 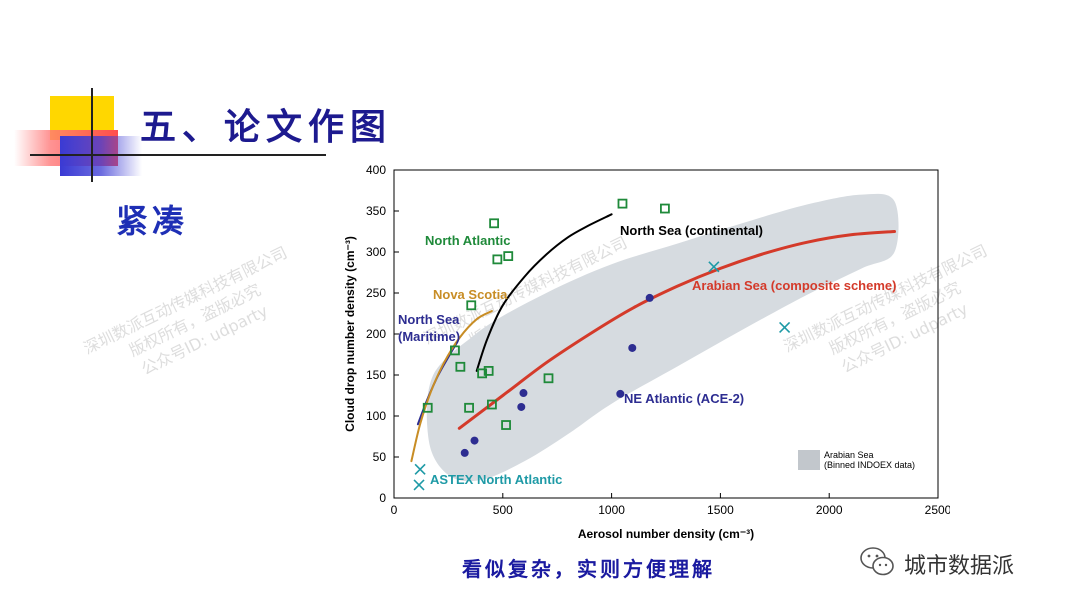 What do you see at coordinates (178, 155) in the screenshot?
I see `deco-horizontal-line` at bounding box center [178, 155].